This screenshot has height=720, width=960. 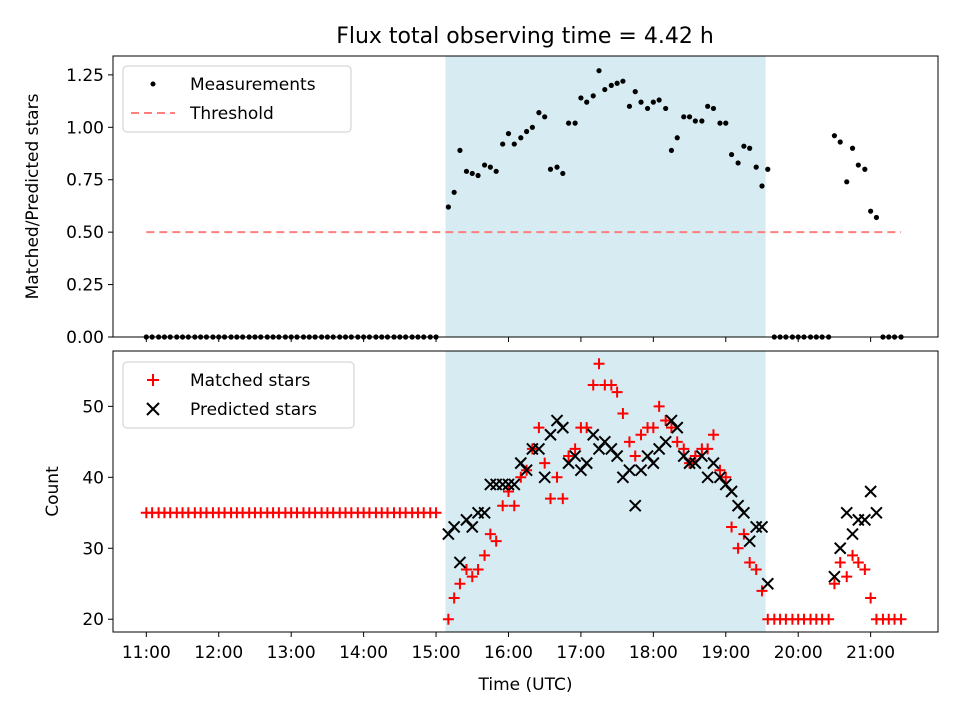 What do you see at coordinates (53, 491) in the screenshot?
I see `bottom-y-axis-label: Count` at bounding box center [53, 491].